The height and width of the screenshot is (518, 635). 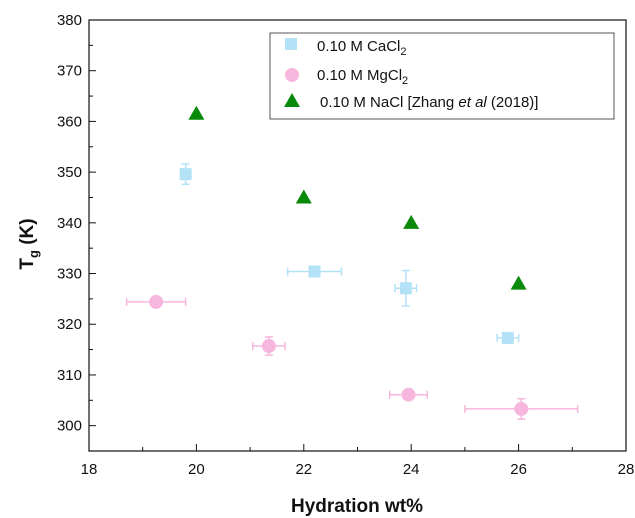 I want to click on y-tick-label: 370, so click(x=69, y=71).